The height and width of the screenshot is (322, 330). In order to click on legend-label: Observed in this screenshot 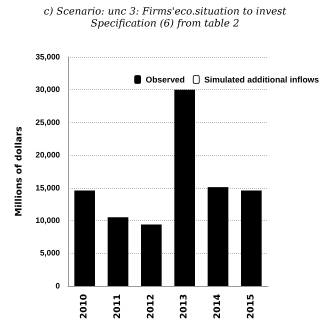, I will do `click(165, 79)`.